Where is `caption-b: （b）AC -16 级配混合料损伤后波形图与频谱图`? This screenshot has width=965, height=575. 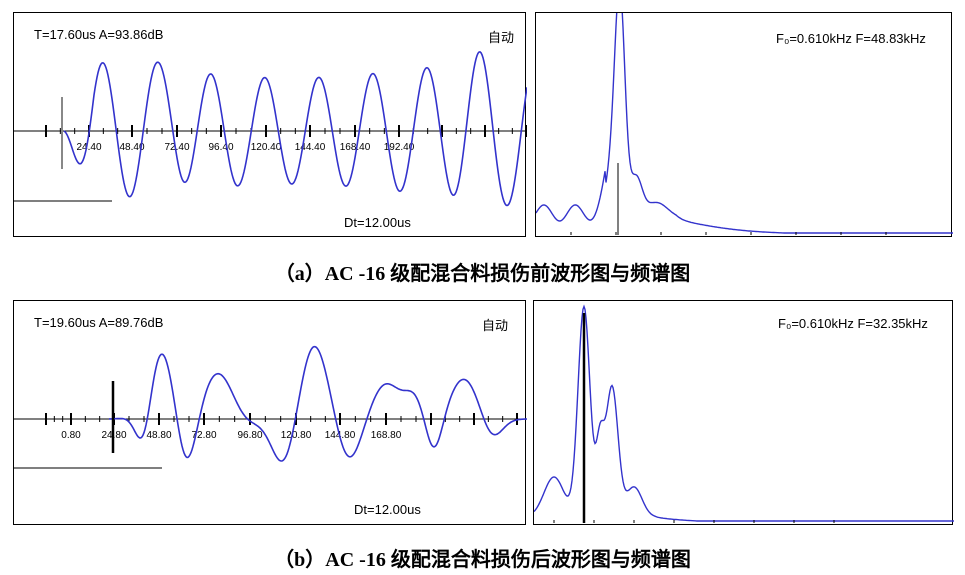 caption-b: （b）AC -16 级配混合料损伤后波形图与频谱图 is located at coordinates (482, 560).